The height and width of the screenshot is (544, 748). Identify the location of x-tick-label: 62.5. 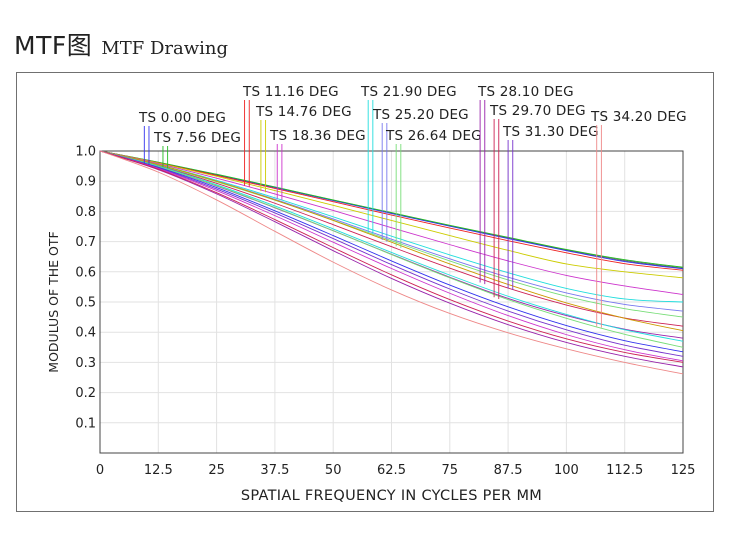
(391, 470).